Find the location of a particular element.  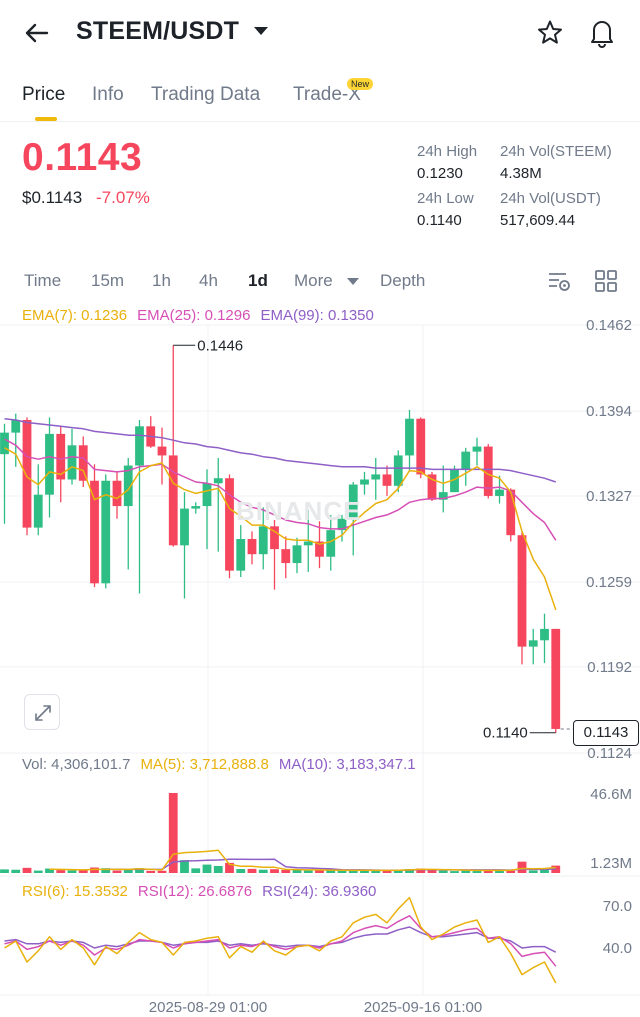

pair-selector: STEEM/USDT is located at coordinates (158, 31).